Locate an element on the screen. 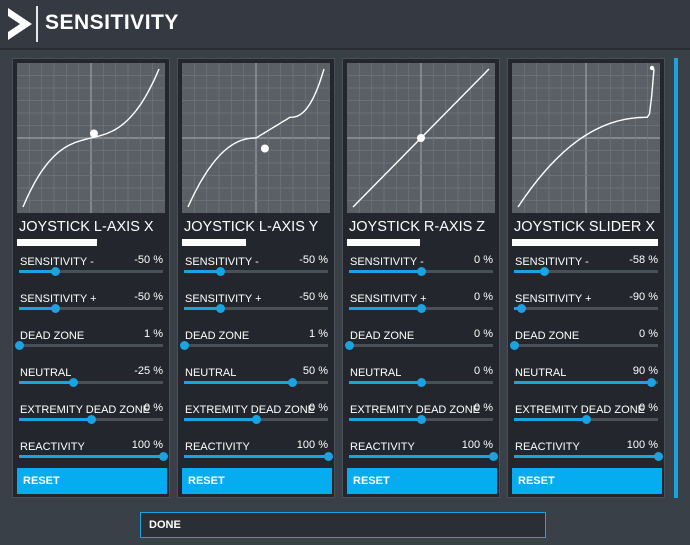 The width and height of the screenshot is (690, 545). setting-value: 1 % is located at coordinates (153, 334).